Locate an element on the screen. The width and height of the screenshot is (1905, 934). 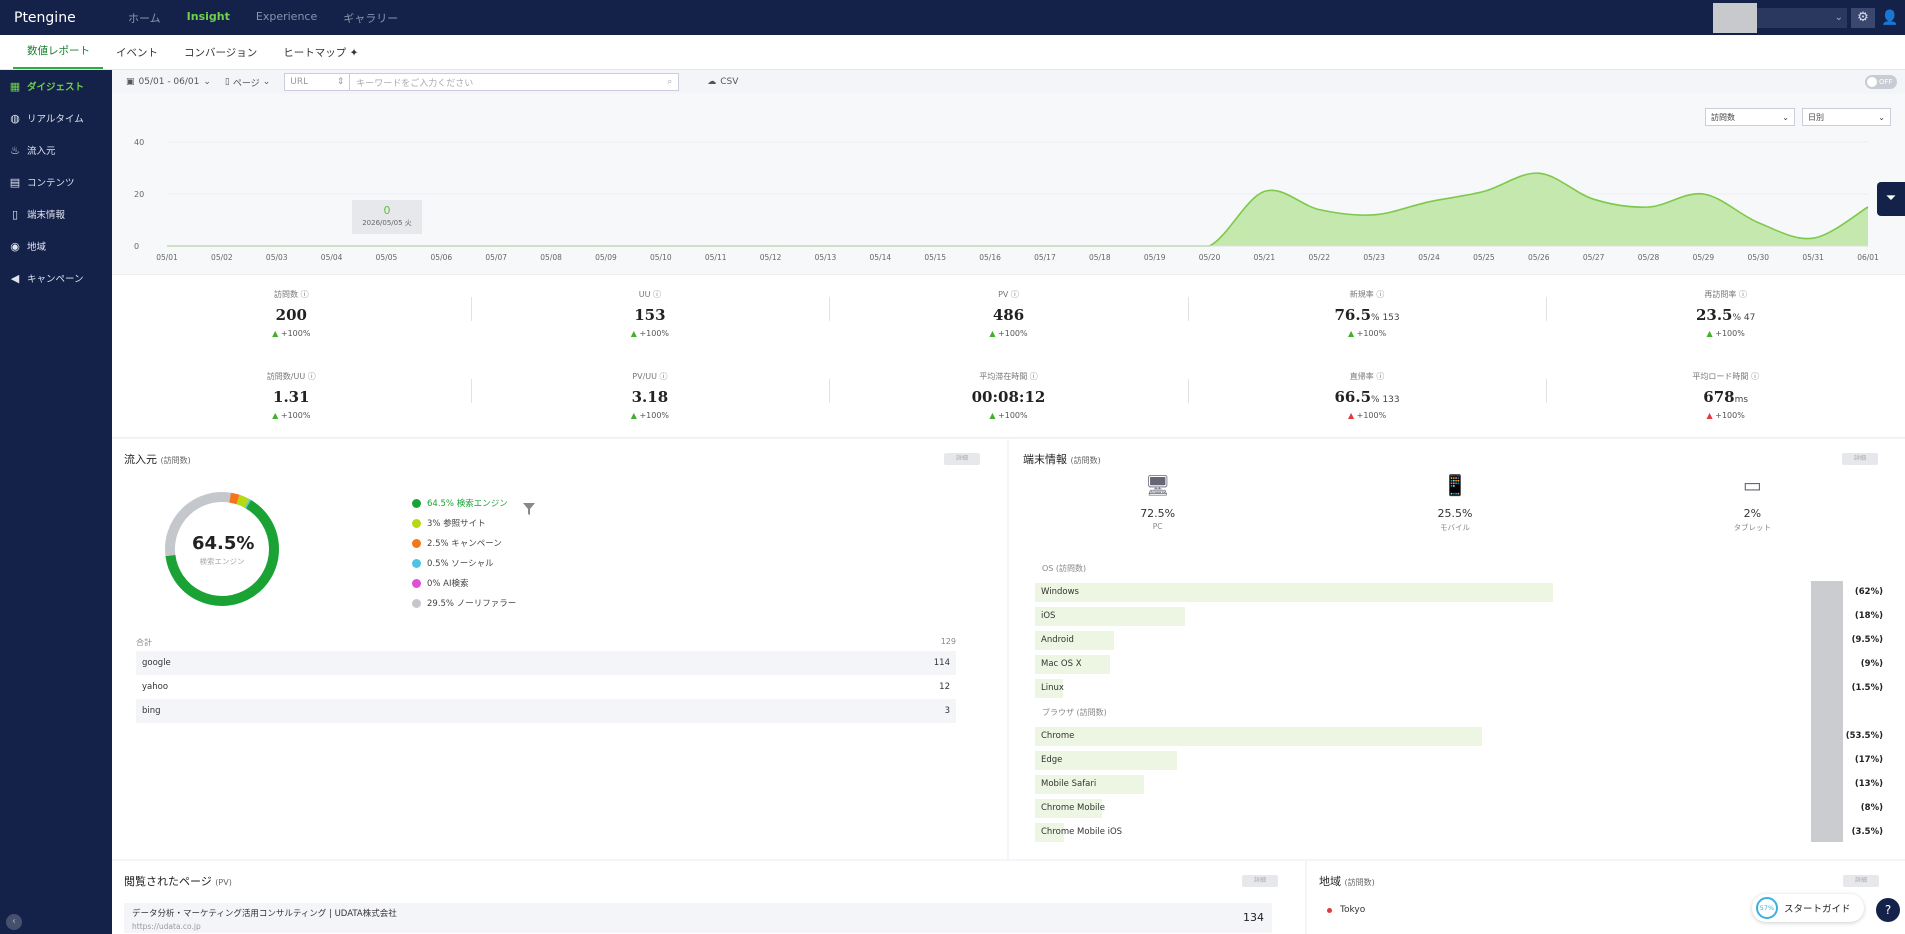
nav-home: ホーム is located at coordinates (144, 18).